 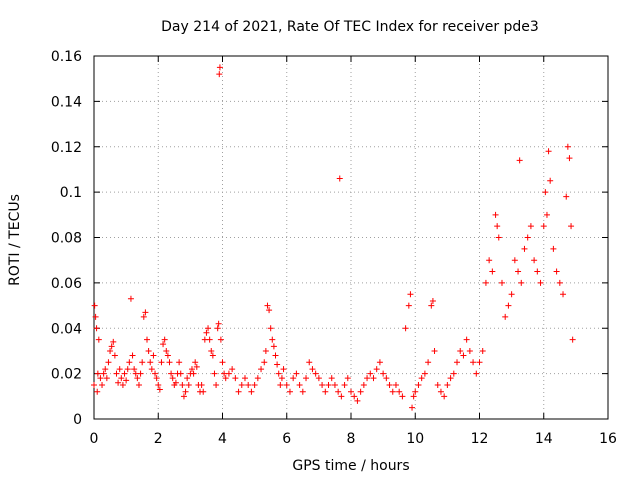 What do you see at coordinates (286, 439) in the screenshot?
I see `x-tick-label: 6` at bounding box center [286, 439].